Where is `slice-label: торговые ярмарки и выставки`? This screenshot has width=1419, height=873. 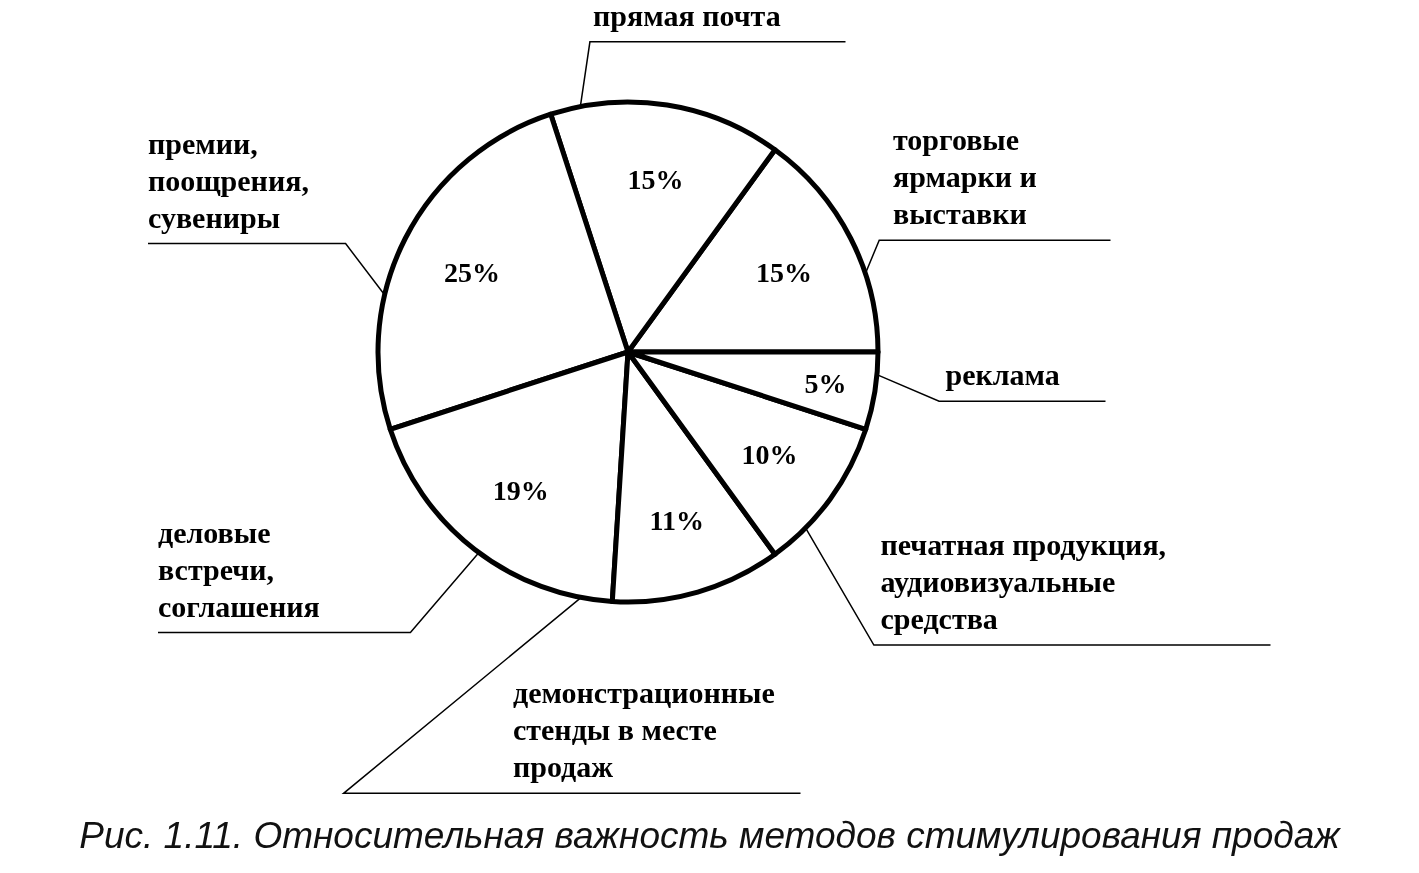 slice-label: торговые ярмарки и выставки is located at coordinates (965, 177).